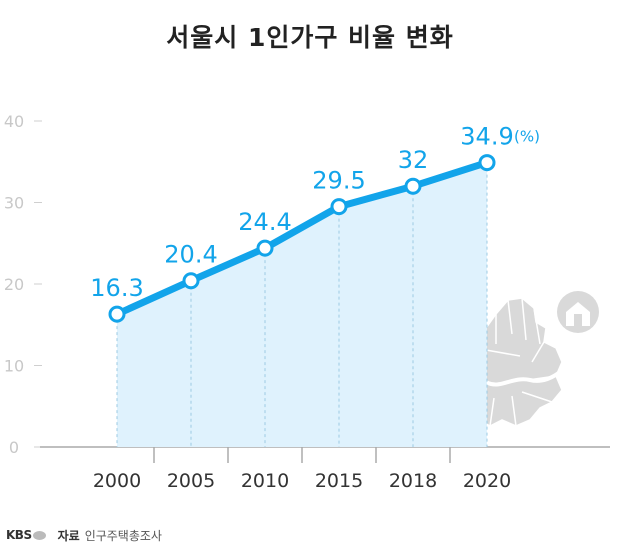 The width and height of the screenshot is (620, 559). I want to click on data-label: 16.3, so click(116, 288).